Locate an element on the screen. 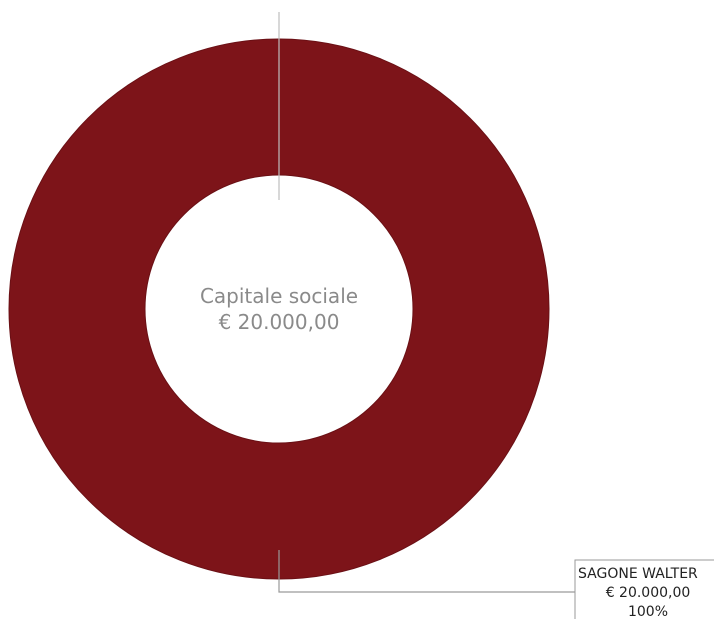 This screenshot has height=619, width=714. slice-label-percent: 100% is located at coordinates (648, 611).